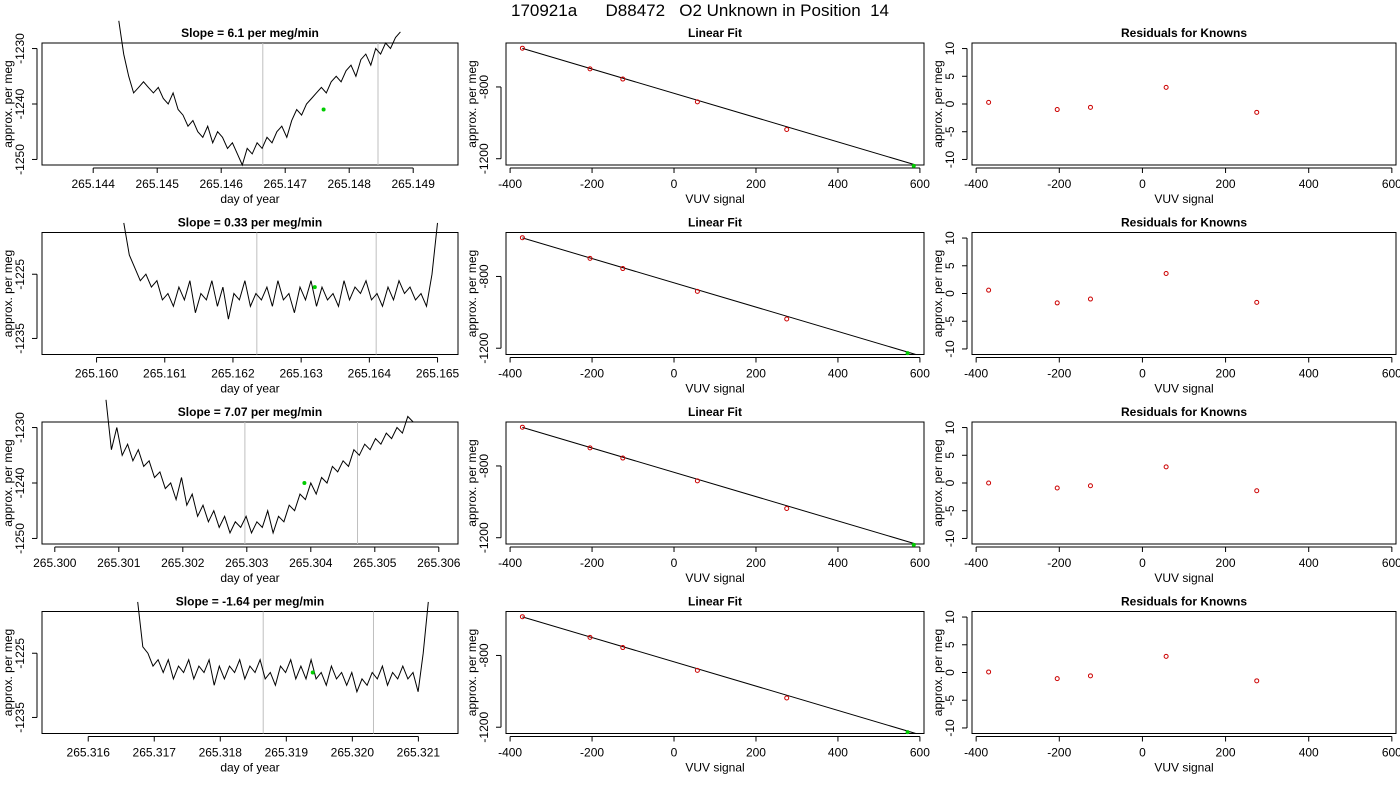 This screenshot has height=800, width=1400. Describe the element at coordinates (715, 602) in the screenshot. I see `chart-3-fit-title: Linear Fit` at that location.